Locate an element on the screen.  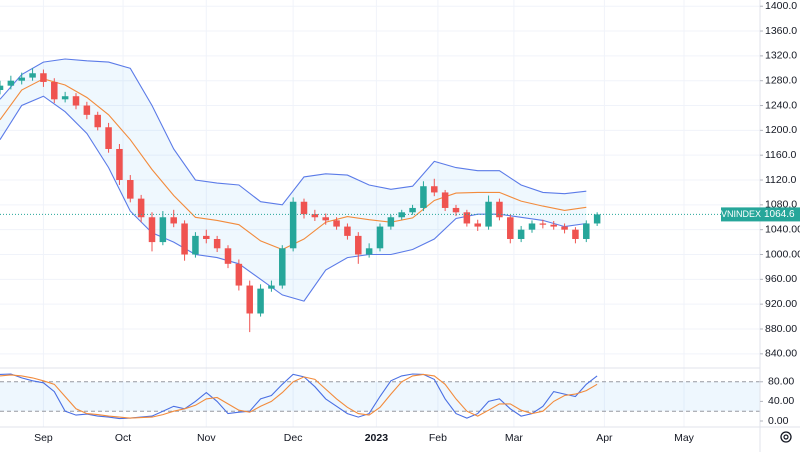
y-tick-label: 1200.0 is located at coordinates (781, 130).